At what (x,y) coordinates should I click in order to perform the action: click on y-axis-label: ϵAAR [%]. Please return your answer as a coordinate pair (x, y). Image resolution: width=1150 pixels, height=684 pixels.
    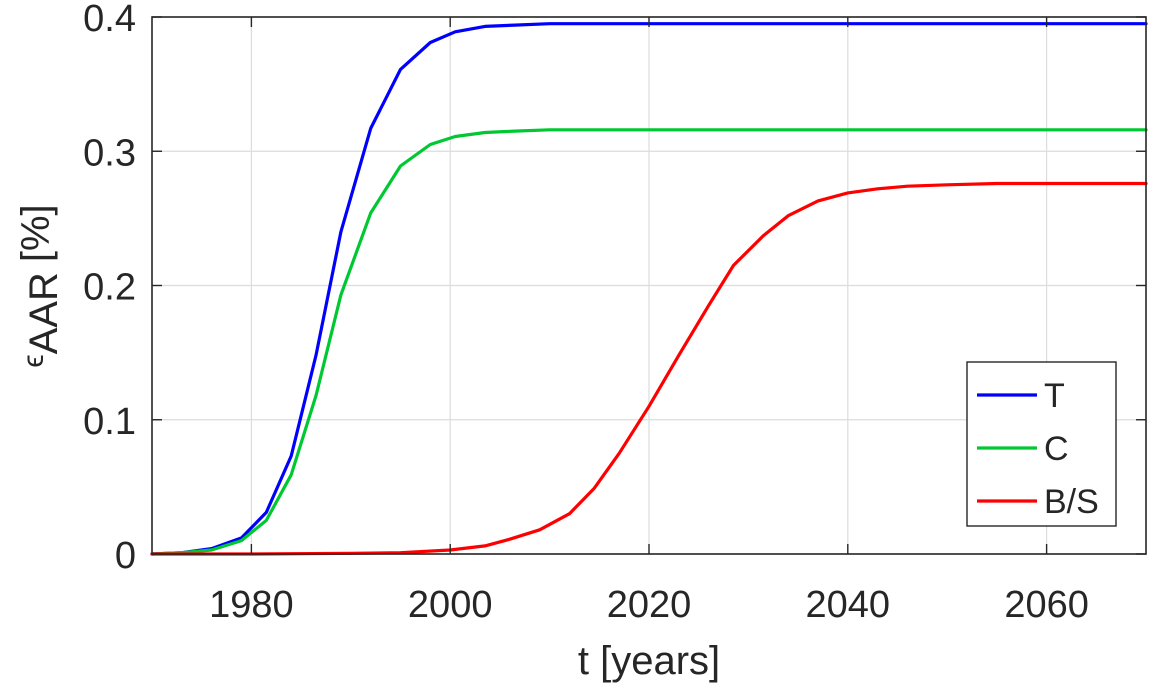
    Looking at the image, I should click on (40, 285).